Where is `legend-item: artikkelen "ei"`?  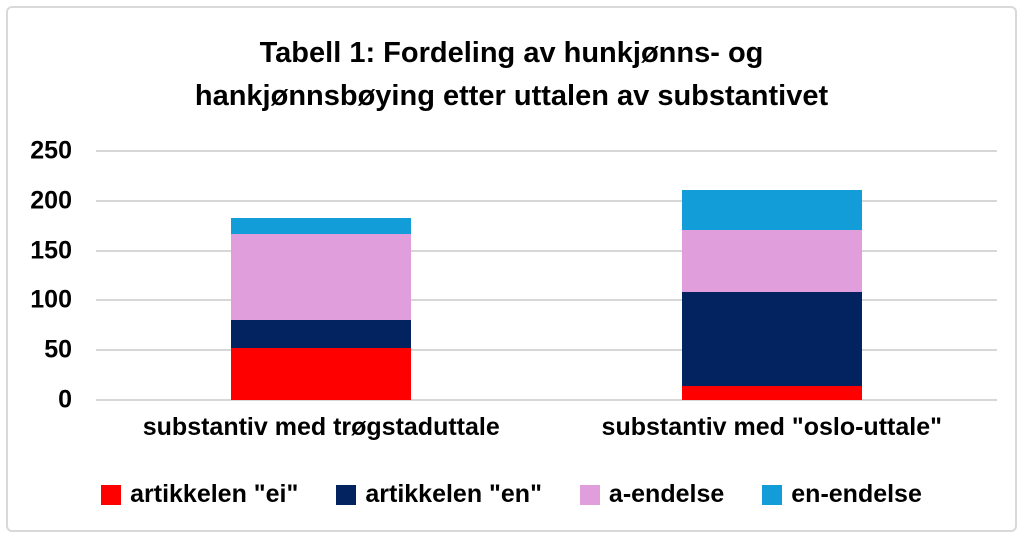
legend-item: artikkelen "ei" is located at coordinates (199, 494).